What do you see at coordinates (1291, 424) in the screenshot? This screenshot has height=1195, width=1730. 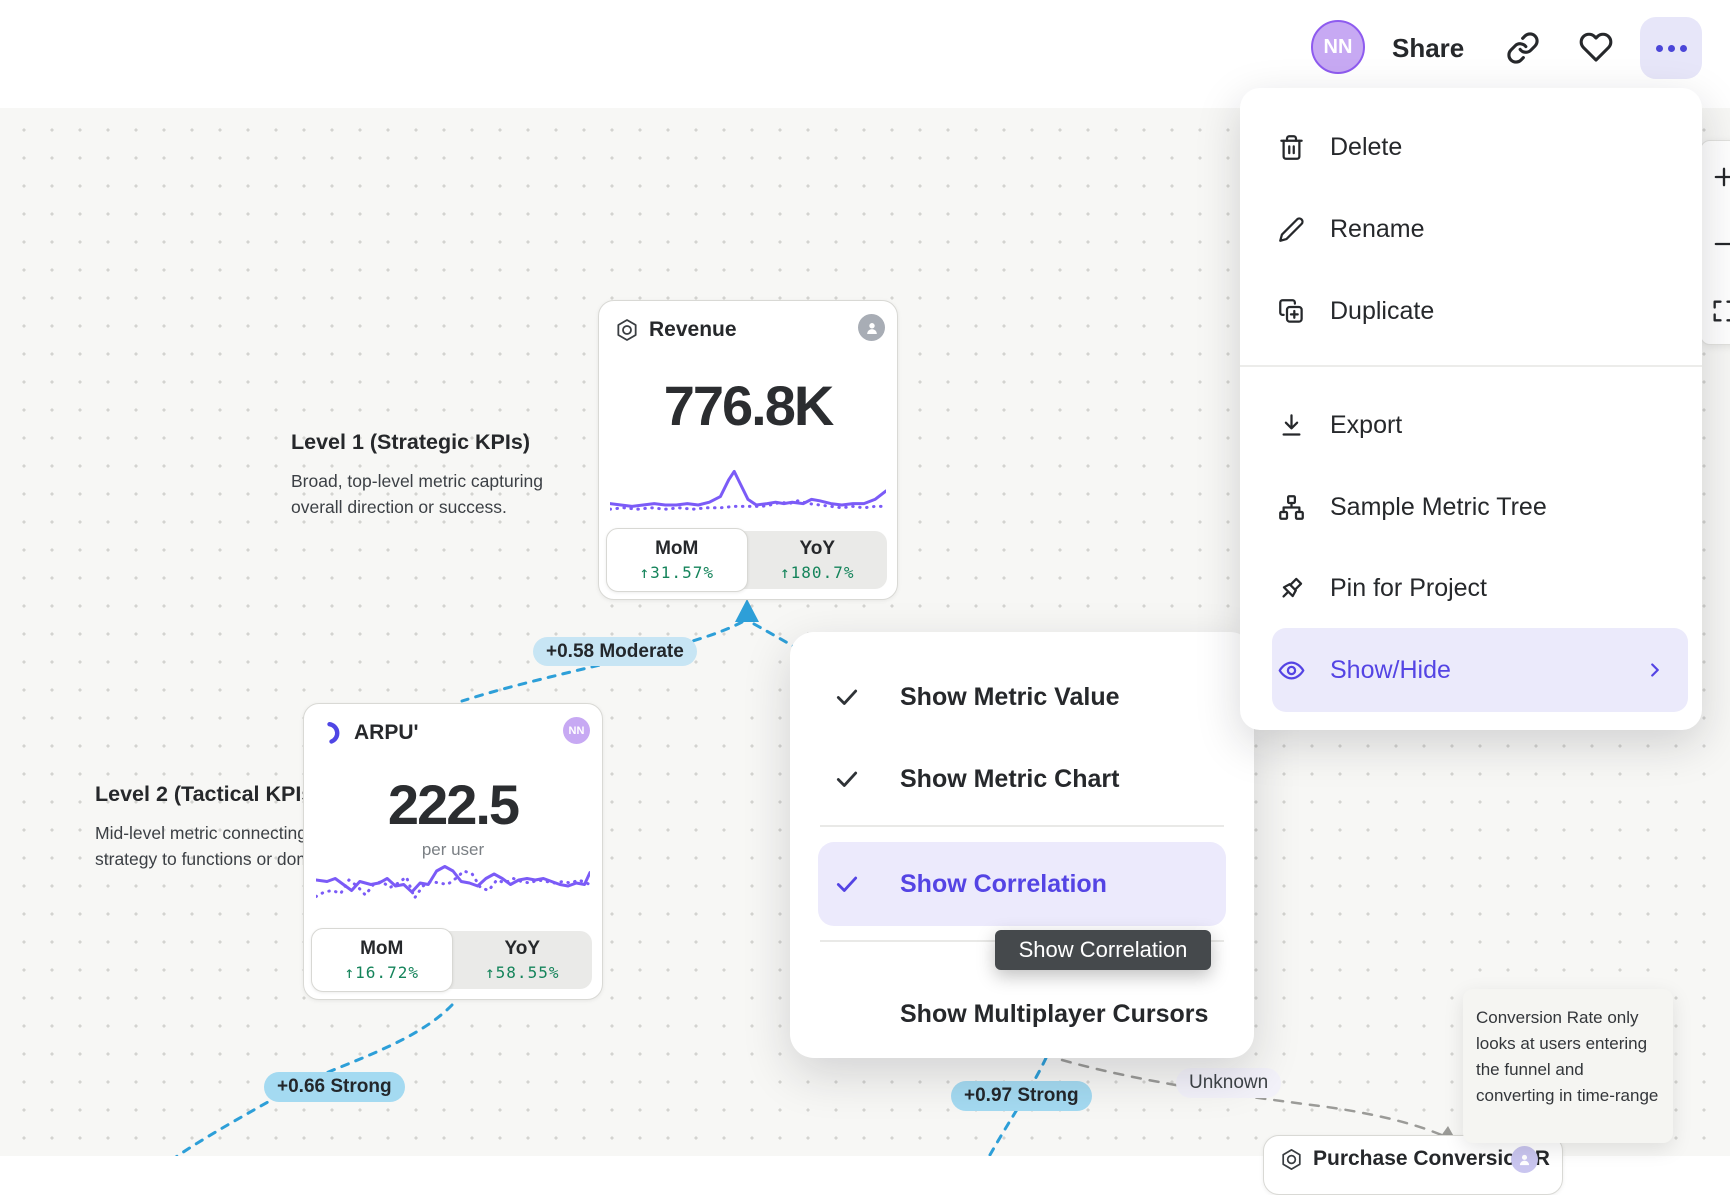 I see `download-icon` at bounding box center [1291, 424].